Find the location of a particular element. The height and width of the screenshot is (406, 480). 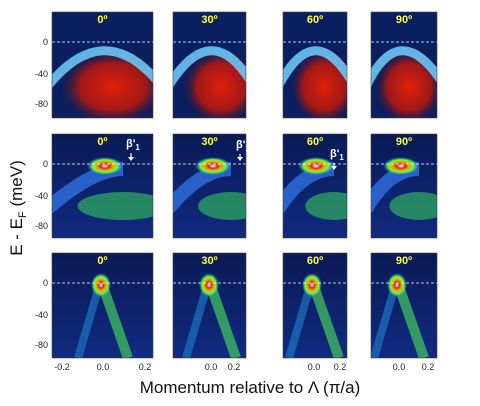

x-axis-label: Momentum relative to Λ (π/a) is located at coordinates (250, 387).